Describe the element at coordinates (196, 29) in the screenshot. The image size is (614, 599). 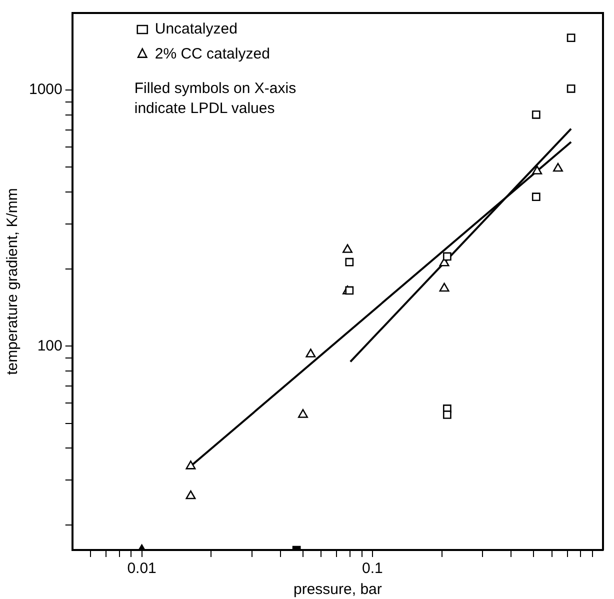
I see `legend-label: Uncatalyzed` at that location.